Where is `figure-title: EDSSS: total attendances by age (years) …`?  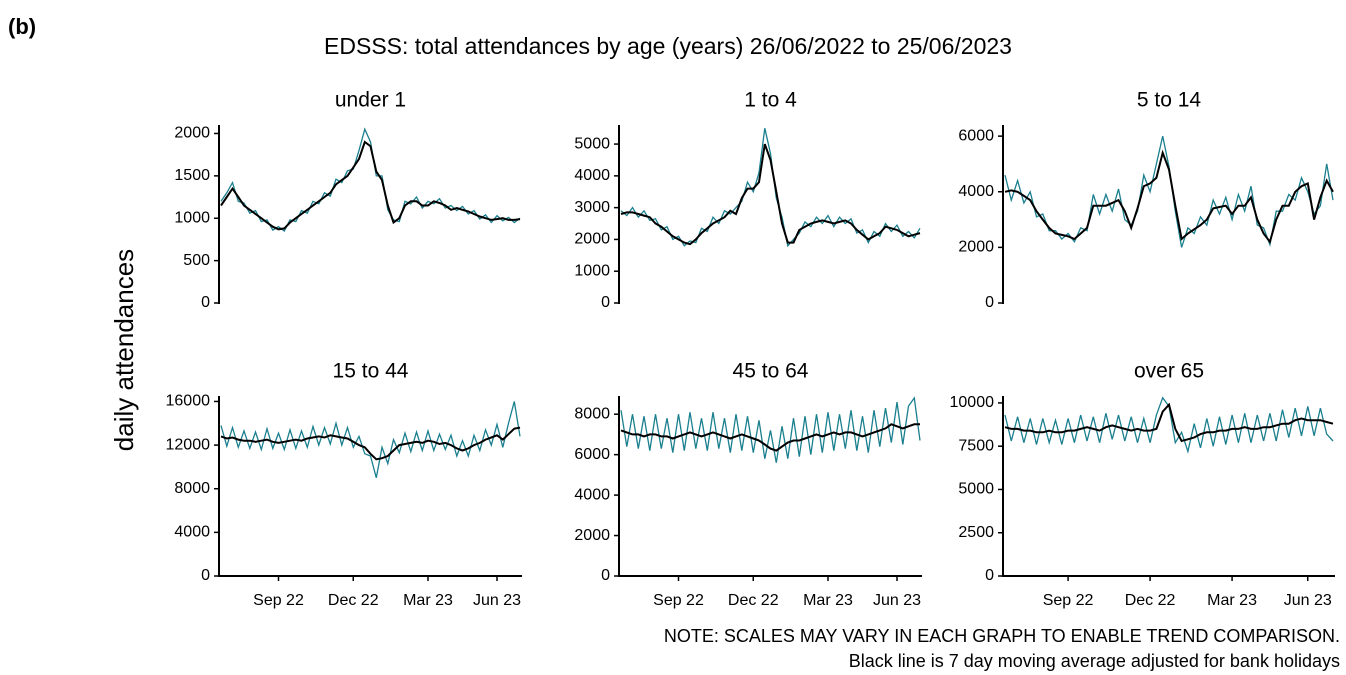 figure-title: EDSSS: total attendances by age (years) … is located at coordinates (668, 46).